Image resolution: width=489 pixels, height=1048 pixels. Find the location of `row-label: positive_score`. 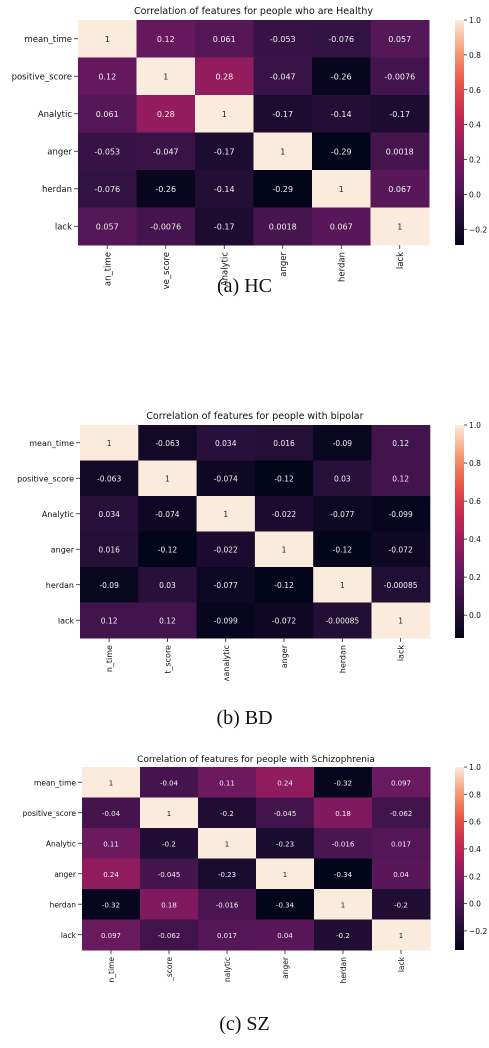

row-label: positive_score is located at coordinates (45, 478).